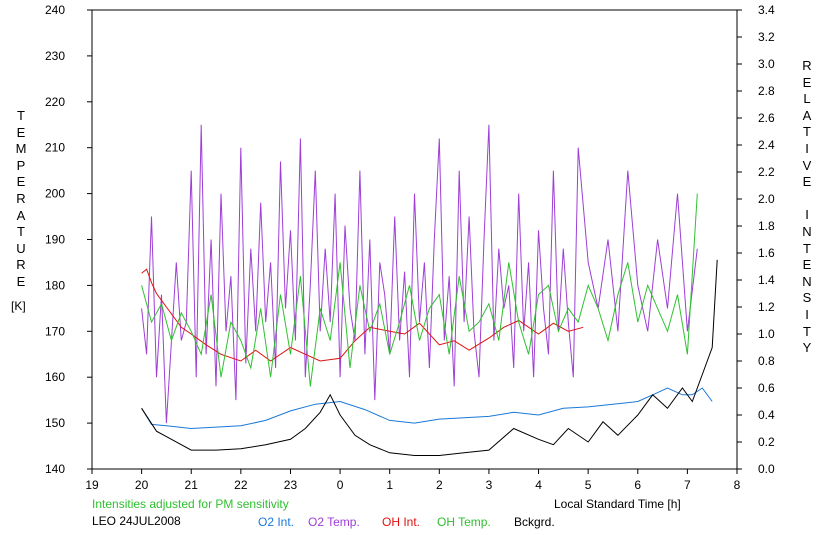 The width and height of the screenshot is (828, 535). What do you see at coordinates (766, 469) in the screenshot?
I see `y-right-tick-label: 0.0` at bounding box center [766, 469].